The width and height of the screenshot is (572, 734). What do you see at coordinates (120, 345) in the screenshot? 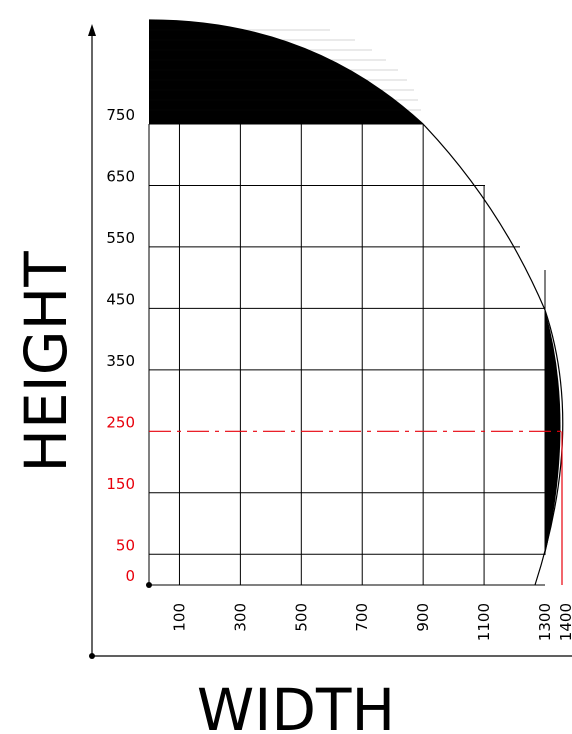
I see `y-tick-labels: 0 50 150 250 350 450 550 650 750` at bounding box center [120, 345].